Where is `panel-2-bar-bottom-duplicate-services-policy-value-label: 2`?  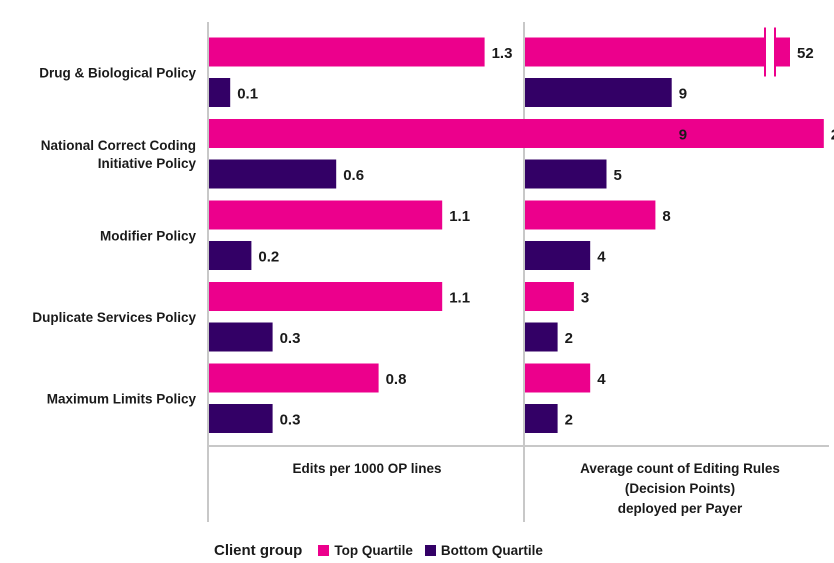 panel-2-bar-bottom-duplicate-services-policy-value-label: 2 is located at coordinates (569, 338).